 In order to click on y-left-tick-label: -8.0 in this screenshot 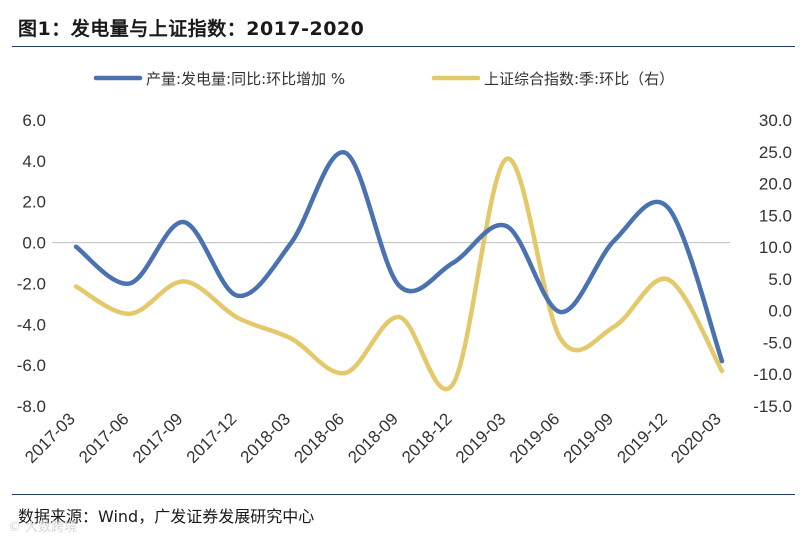, I will do `click(31, 406)`.